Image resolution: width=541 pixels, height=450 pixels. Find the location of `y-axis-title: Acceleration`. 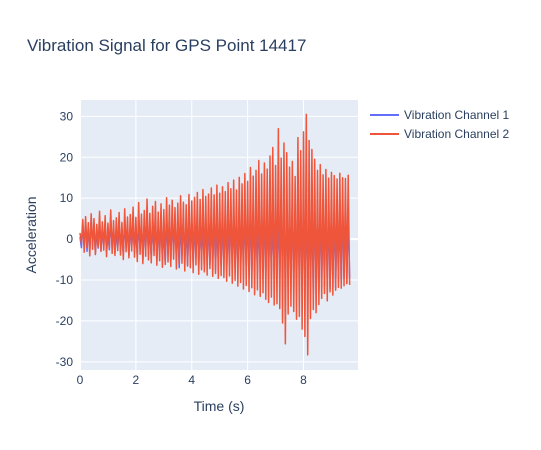

y-axis-title: Acceleration is located at coordinates (31, 234).